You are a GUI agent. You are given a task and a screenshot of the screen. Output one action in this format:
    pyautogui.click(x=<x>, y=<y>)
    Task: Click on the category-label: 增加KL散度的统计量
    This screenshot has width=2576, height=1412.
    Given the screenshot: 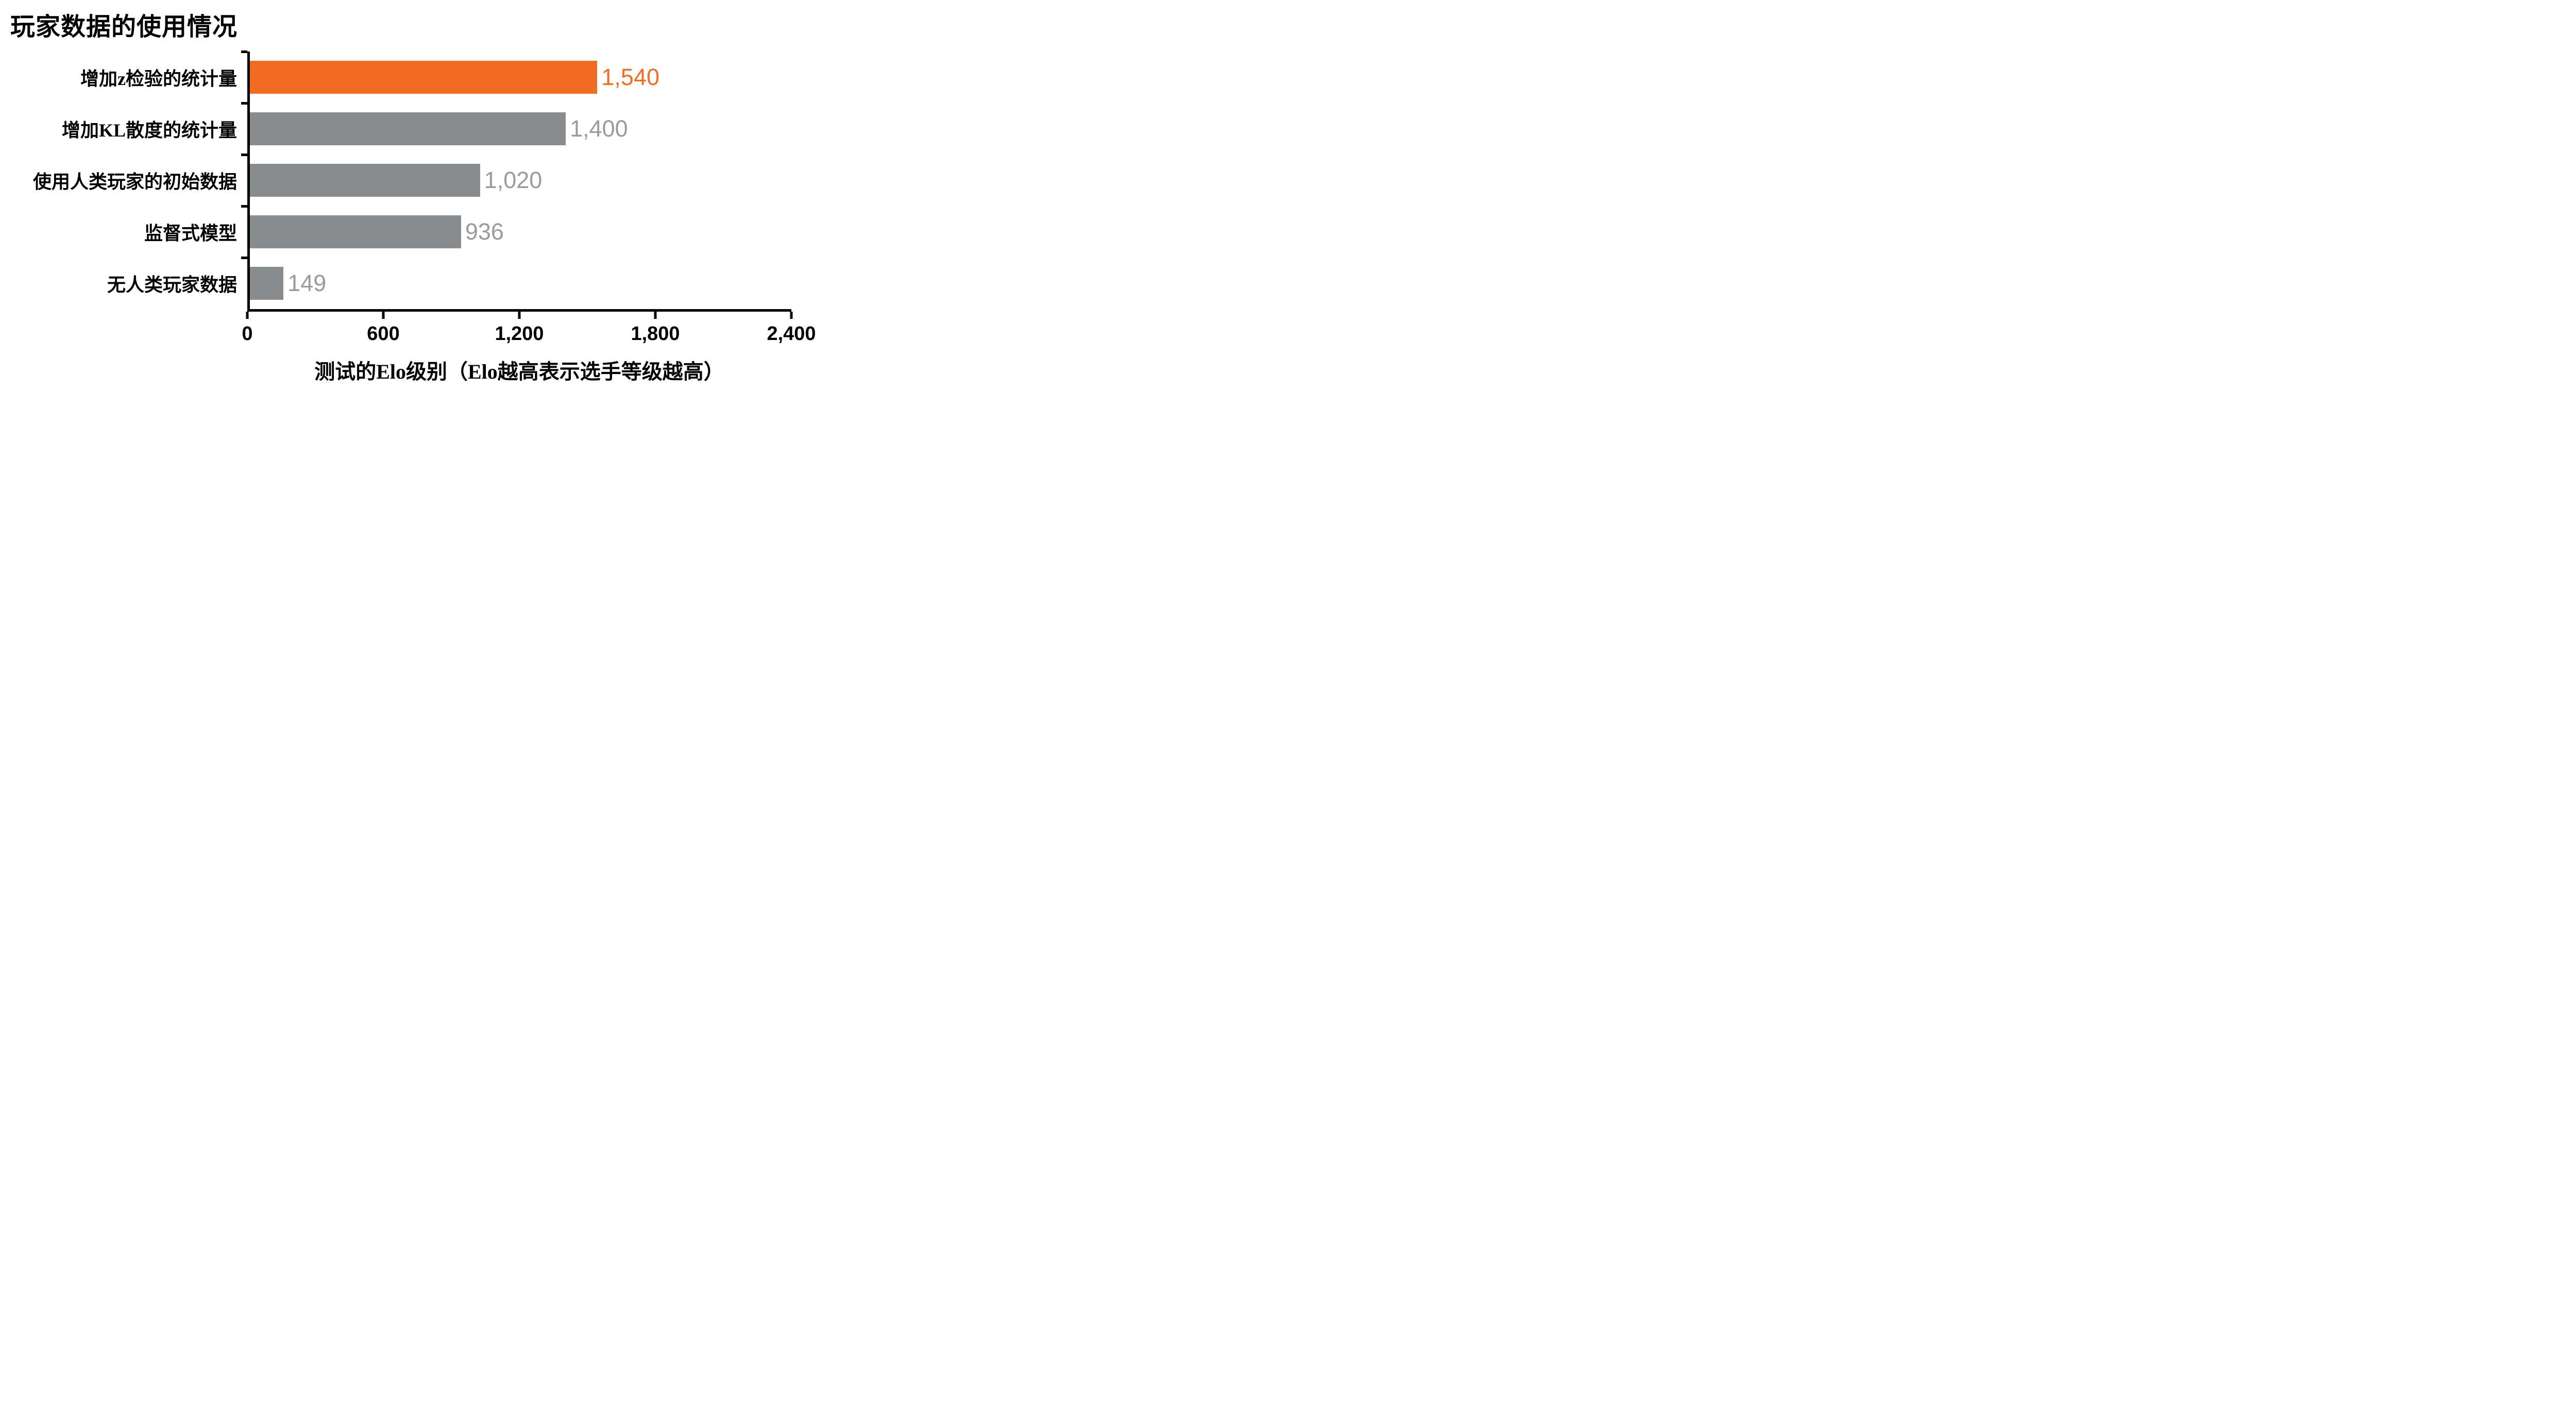 What is the action you would take?
    pyautogui.click(x=149, y=130)
    